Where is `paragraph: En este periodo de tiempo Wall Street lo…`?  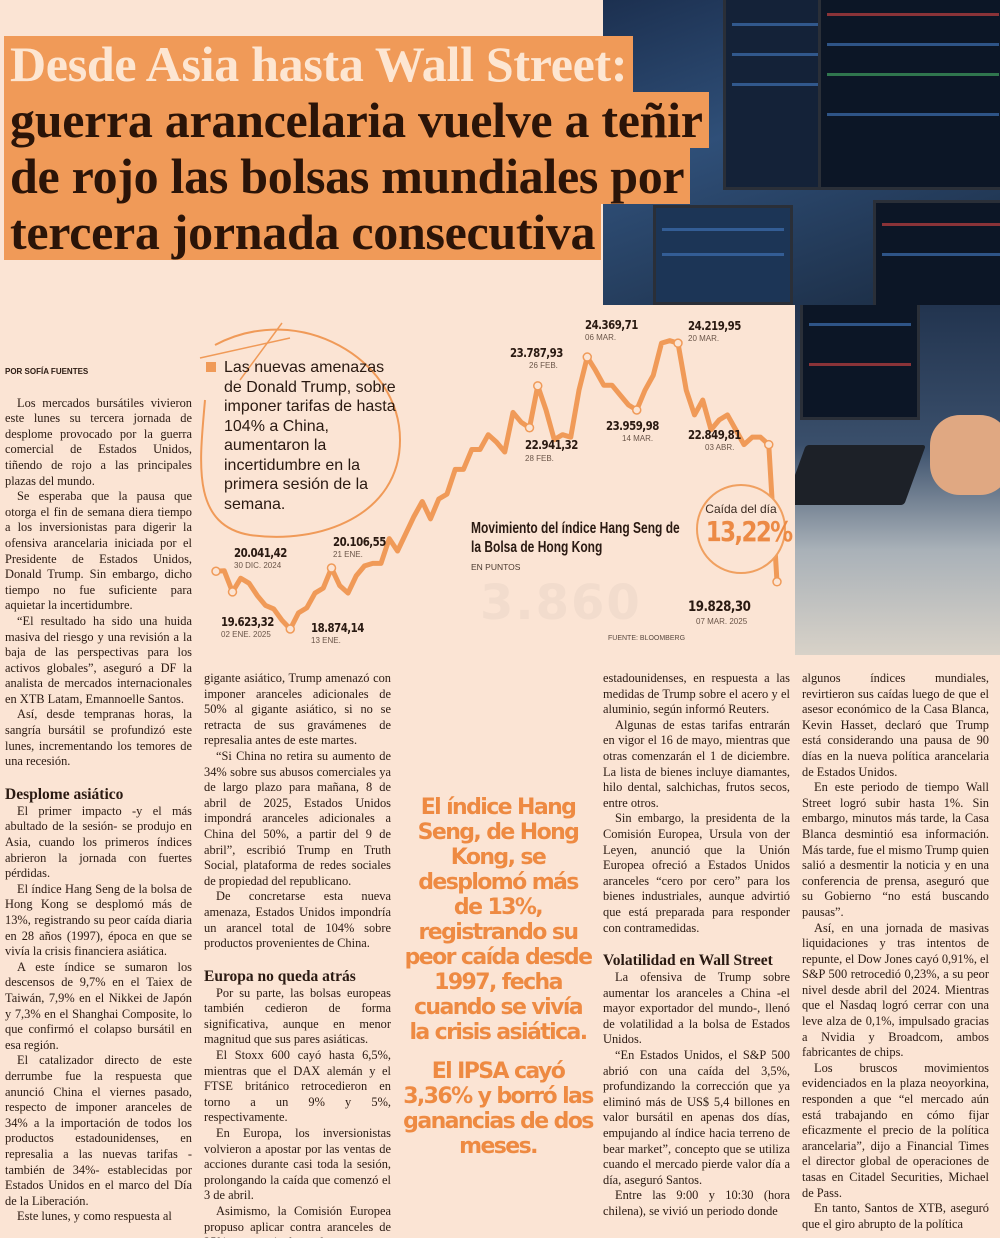
paragraph: En este periodo de tiempo Wall Street lo… is located at coordinates (895, 849).